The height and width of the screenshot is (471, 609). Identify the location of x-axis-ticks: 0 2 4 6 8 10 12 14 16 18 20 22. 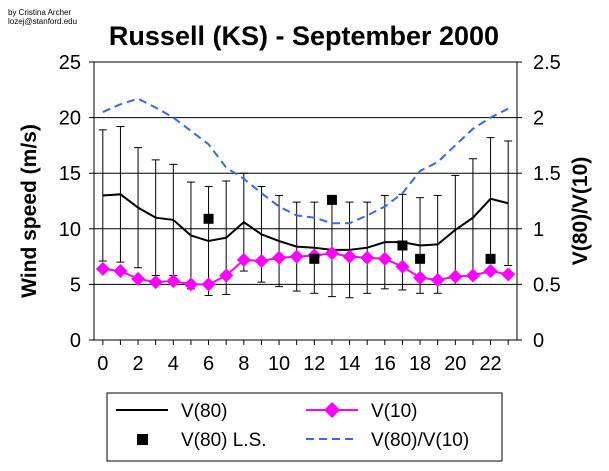
(303, 357).